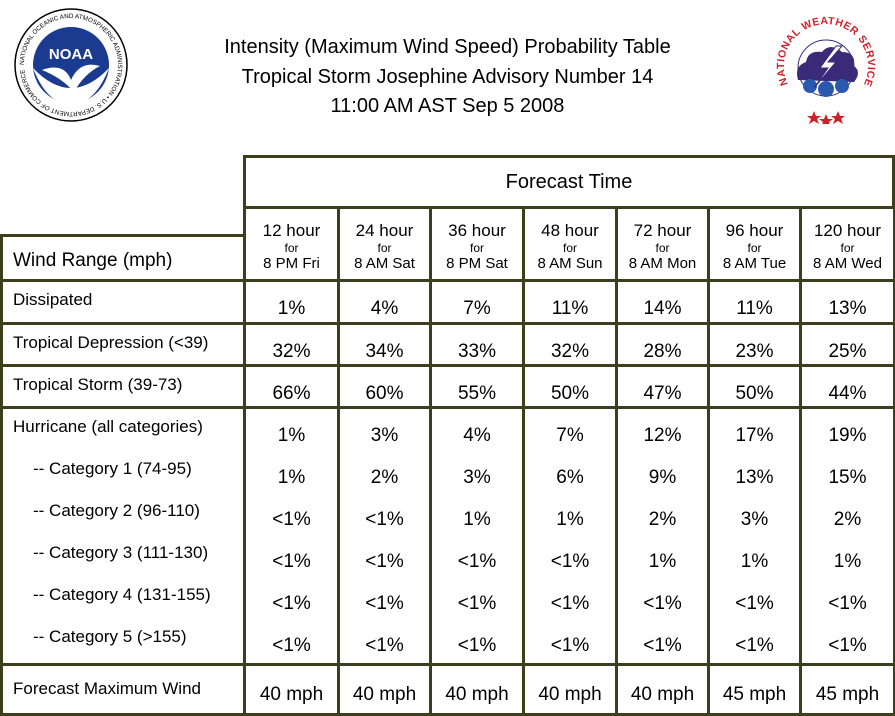 This screenshot has height=716, width=895. Describe the element at coordinates (570, 536) in the screenshot. I see `value-cell: 7% 6% 1% <1% <1% <1%` at that location.